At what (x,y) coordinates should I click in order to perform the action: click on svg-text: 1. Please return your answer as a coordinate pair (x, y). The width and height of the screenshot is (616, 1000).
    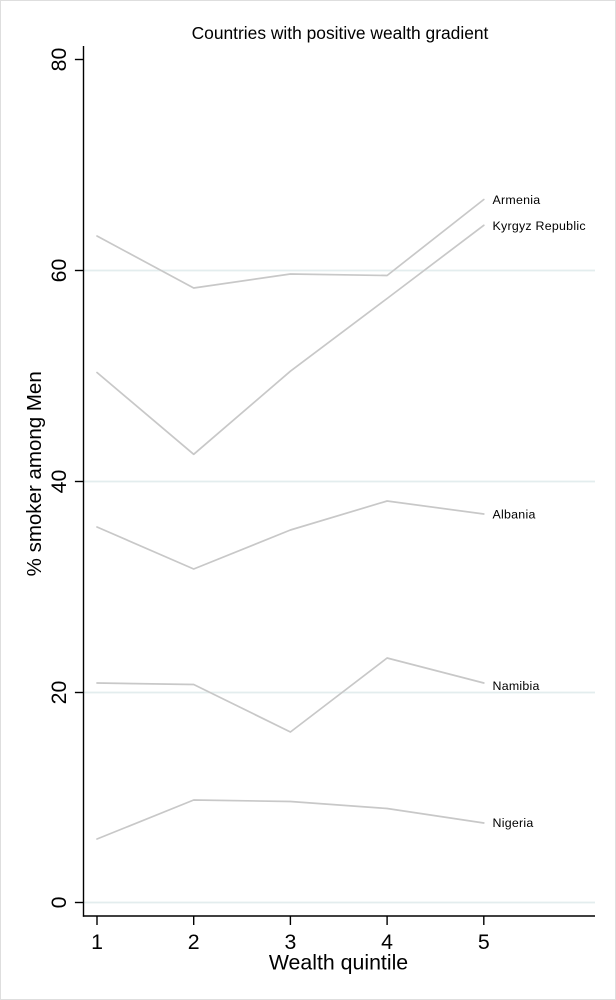
    Looking at the image, I should click on (97, 942).